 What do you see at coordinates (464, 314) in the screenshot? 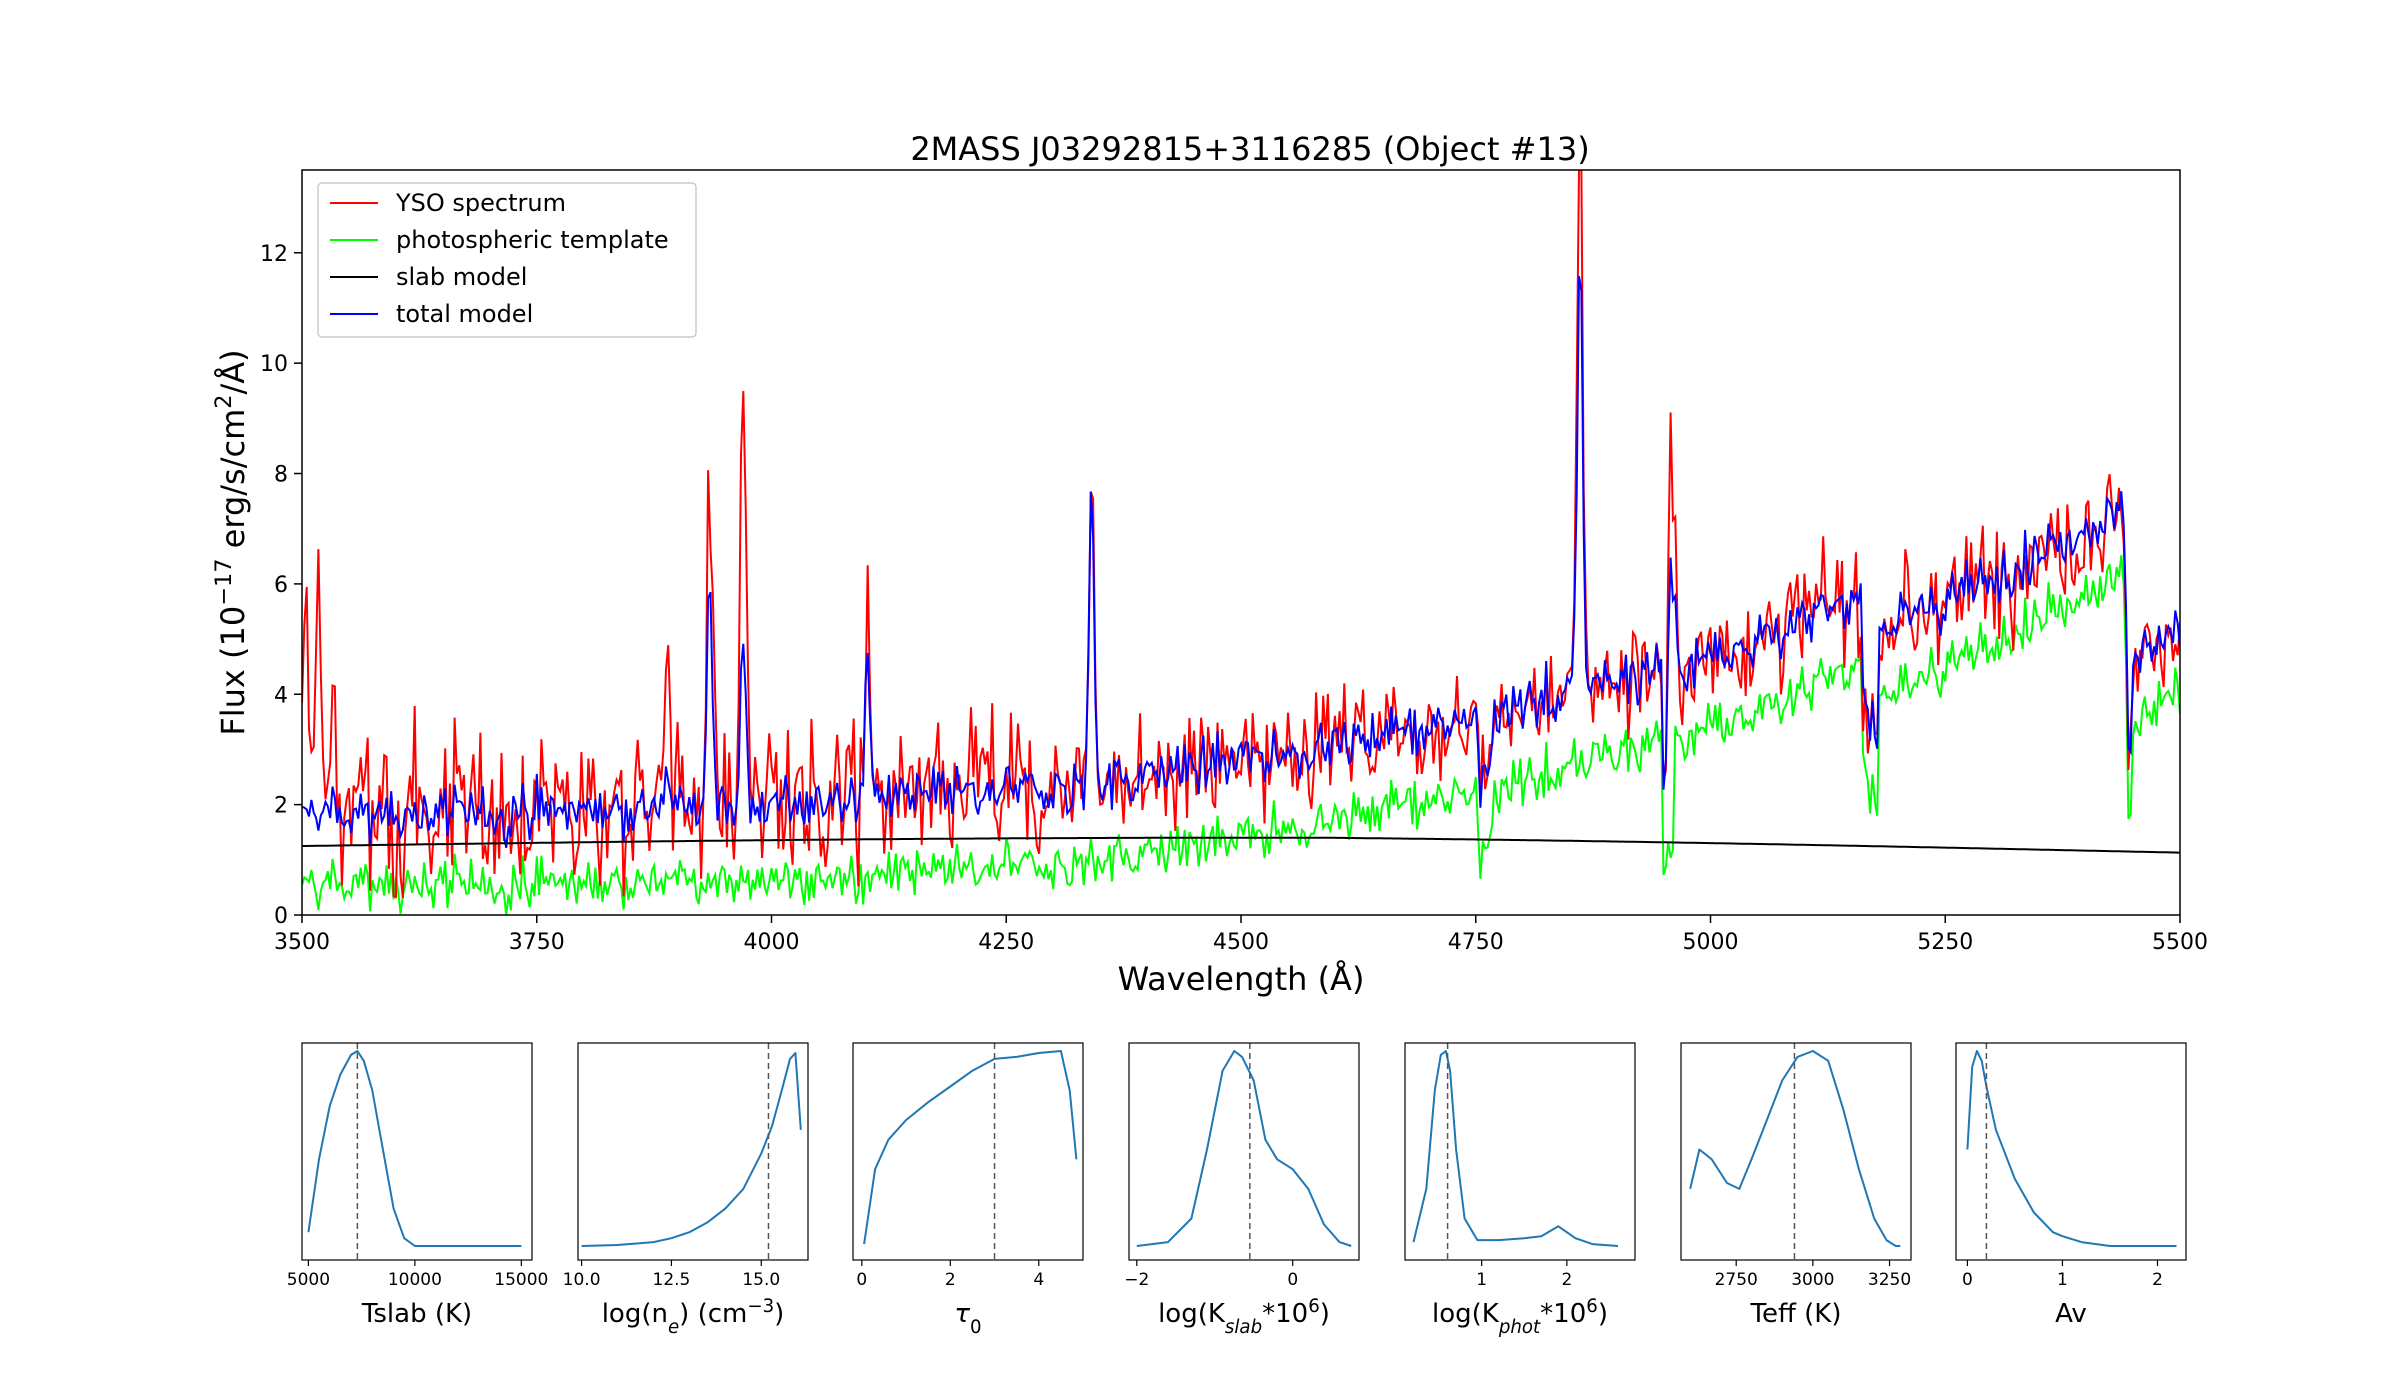
I see `legend-label-total: total model` at bounding box center [464, 314].